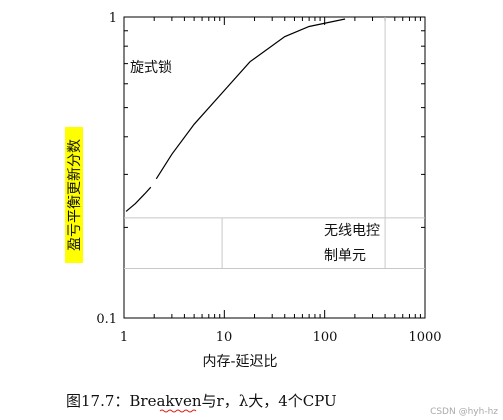  What do you see at coordinates (106, 319) in the screenshot?
I see `y-tick-label-0.1: 0.1` at bounding box center [106, 319].